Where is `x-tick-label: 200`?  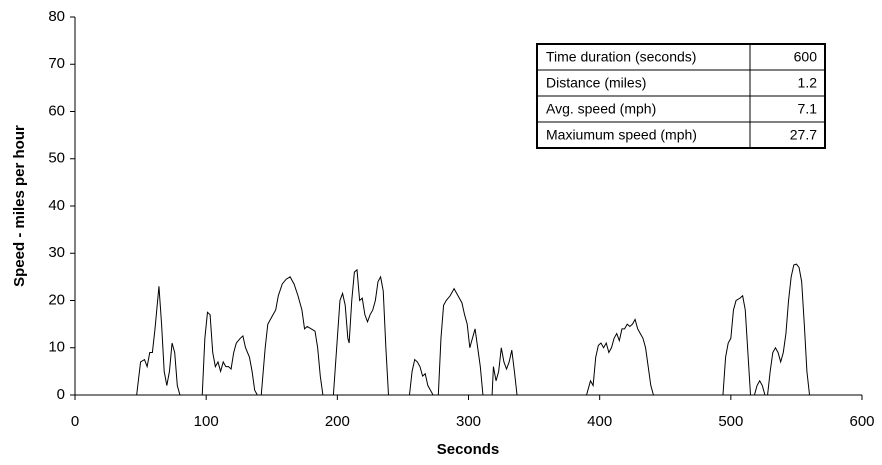 x-tick-label: 200 is located at coordinates (337, 421).